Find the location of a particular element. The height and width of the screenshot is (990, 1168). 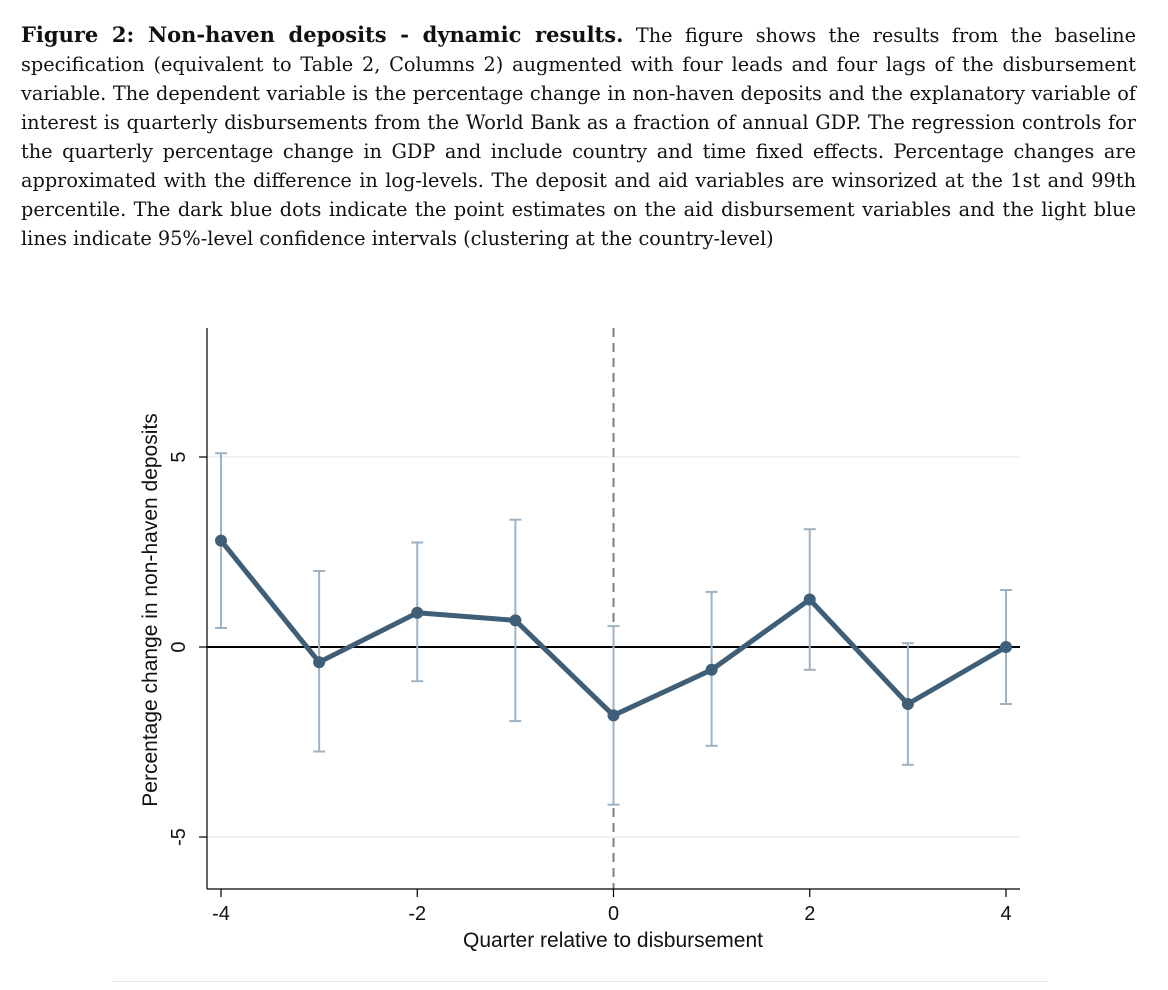

x-tick-label: 2 is located at coordinates (809, 914).